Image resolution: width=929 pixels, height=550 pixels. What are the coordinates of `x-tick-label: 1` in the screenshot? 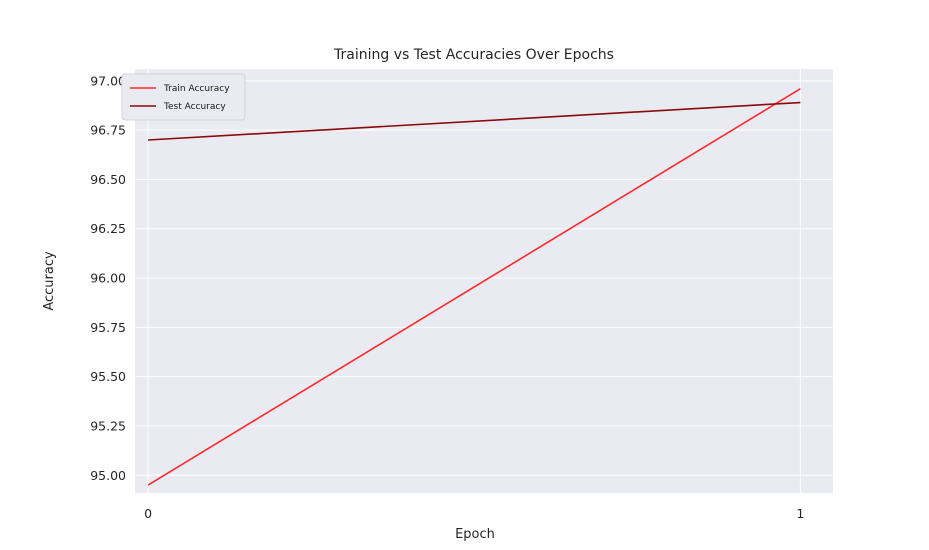 It's located at (800, 513).